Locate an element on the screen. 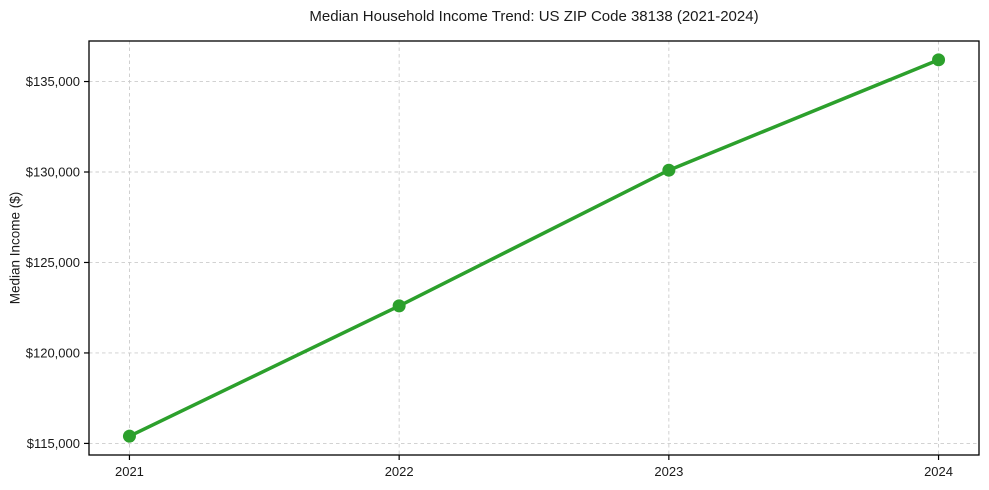  y-tick-label: $115,000 is located at coordinates (53, 443).